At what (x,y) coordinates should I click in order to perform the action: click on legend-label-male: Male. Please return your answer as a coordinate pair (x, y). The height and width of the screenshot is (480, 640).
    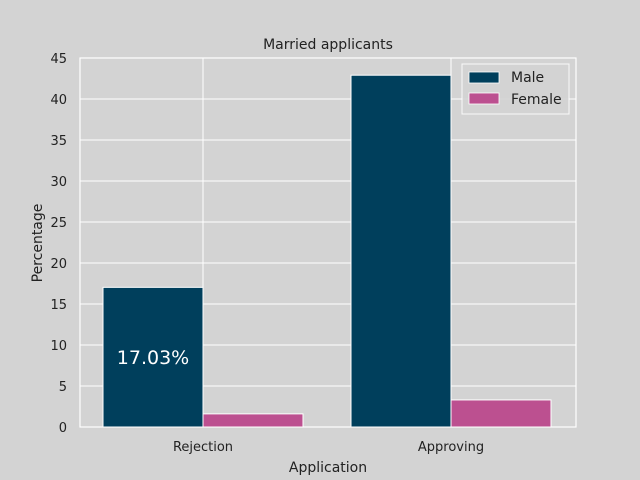
    Looking at the image, I should click on (527, 78).